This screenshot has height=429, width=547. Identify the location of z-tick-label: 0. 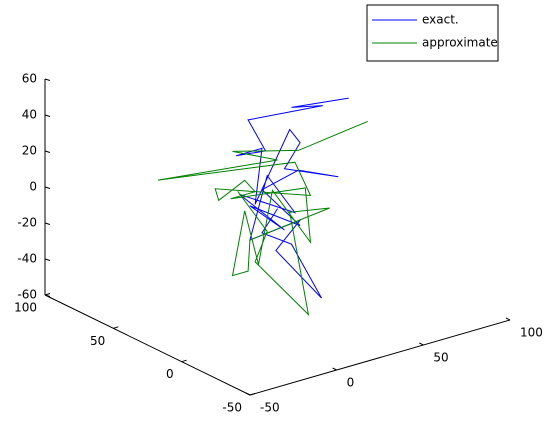
(33, 187).